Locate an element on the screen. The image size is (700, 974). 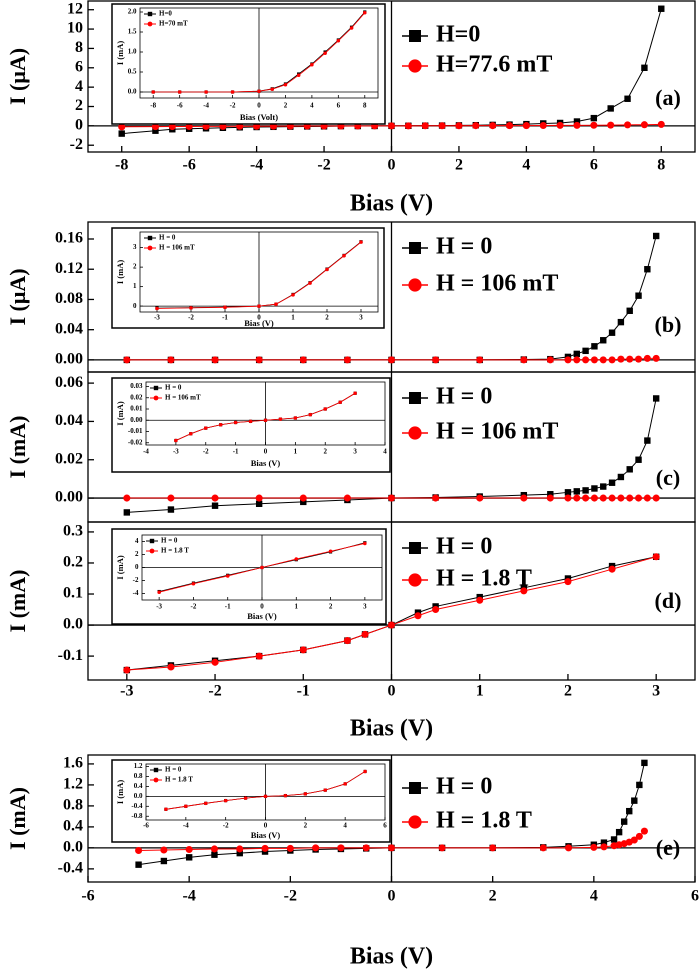
inset-legend-label: H = 0 is located at coordinates (173, 388).